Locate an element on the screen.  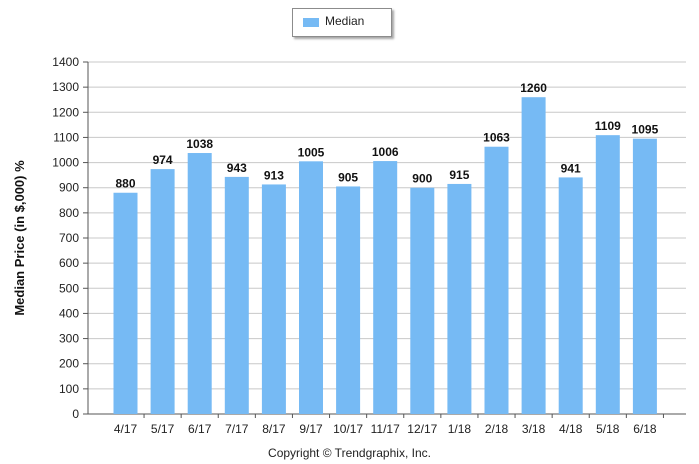
y-tick-label: 900 is located at coordinates (69, 188).